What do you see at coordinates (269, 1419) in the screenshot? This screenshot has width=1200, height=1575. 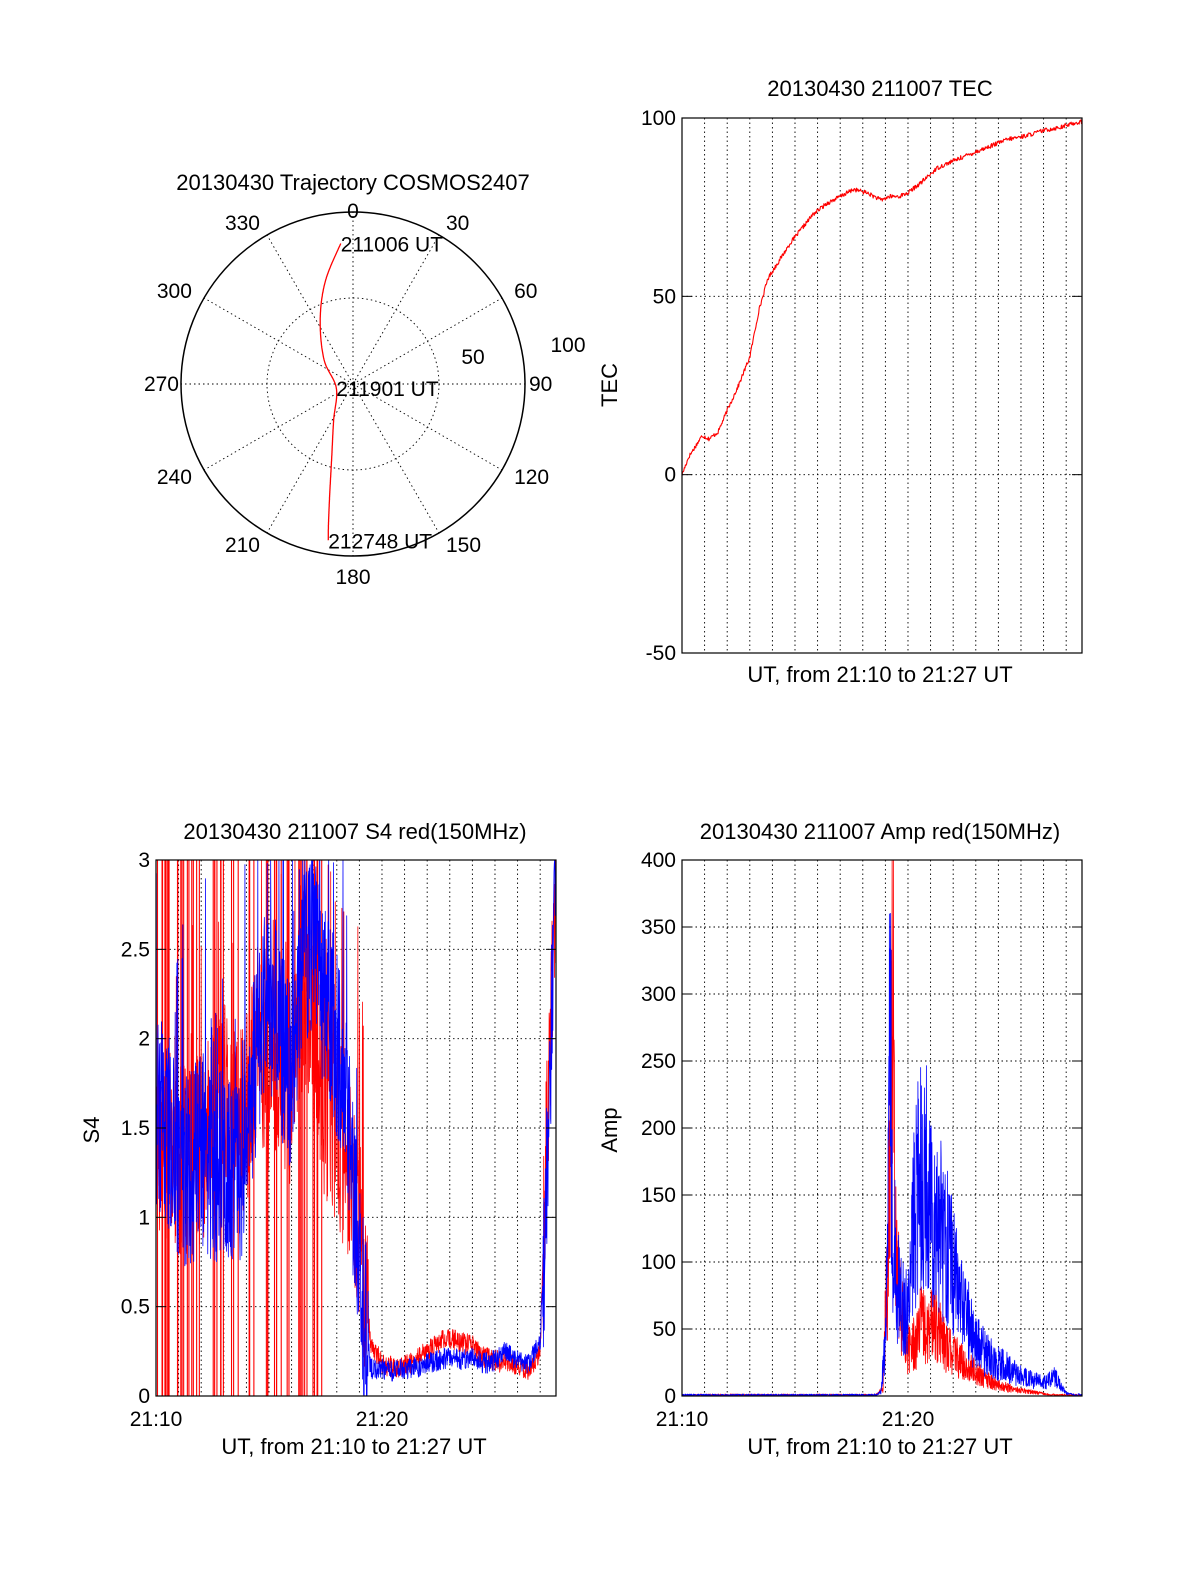 I see `s4-x-ticks: 21:10 21:20` at bounding box center [269, 1419].